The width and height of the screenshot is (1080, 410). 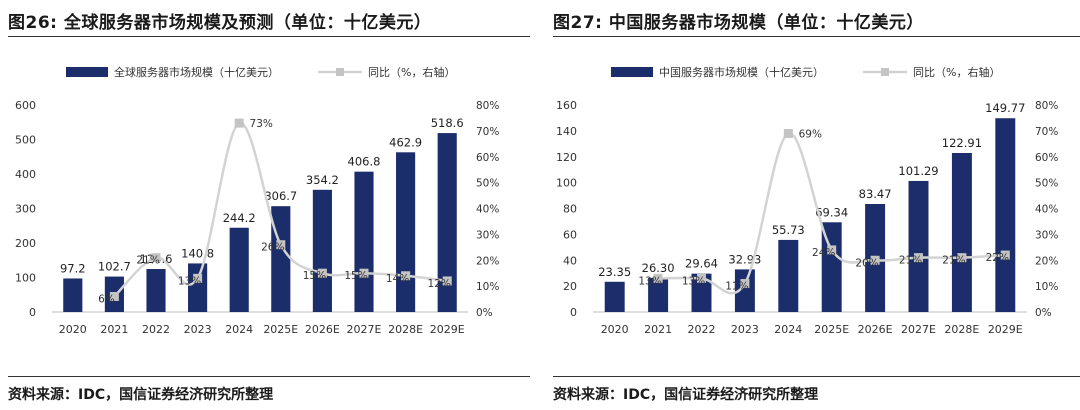 I want to click on yoy-growth-line, so click(x=280, y=209).